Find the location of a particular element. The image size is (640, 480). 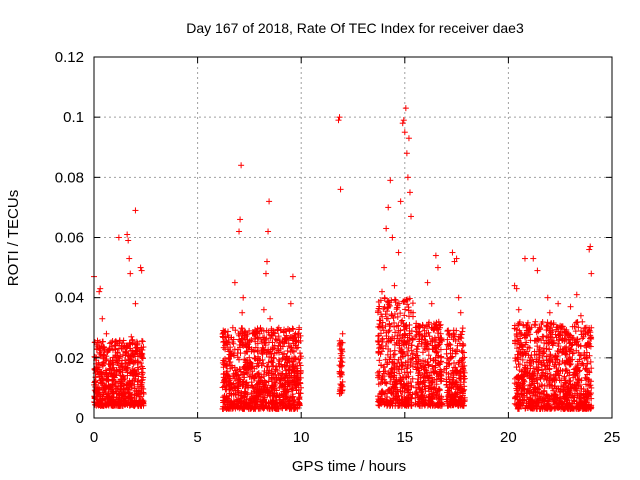

y-tick-label: 0.08 is located at coordinates (69, 177).